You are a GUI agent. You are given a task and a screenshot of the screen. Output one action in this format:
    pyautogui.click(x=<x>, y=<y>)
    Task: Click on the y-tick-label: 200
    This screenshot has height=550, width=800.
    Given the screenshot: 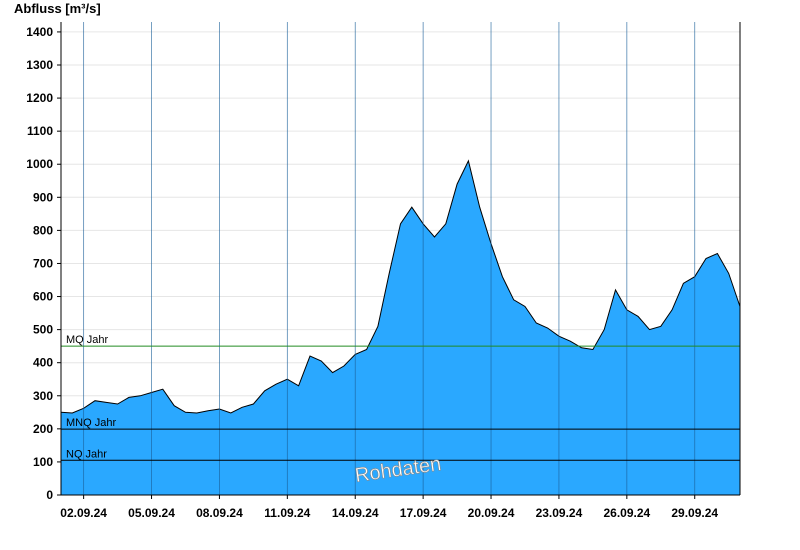 What is the action you would take?
    pyautogui.click(x=43, y=429)
    